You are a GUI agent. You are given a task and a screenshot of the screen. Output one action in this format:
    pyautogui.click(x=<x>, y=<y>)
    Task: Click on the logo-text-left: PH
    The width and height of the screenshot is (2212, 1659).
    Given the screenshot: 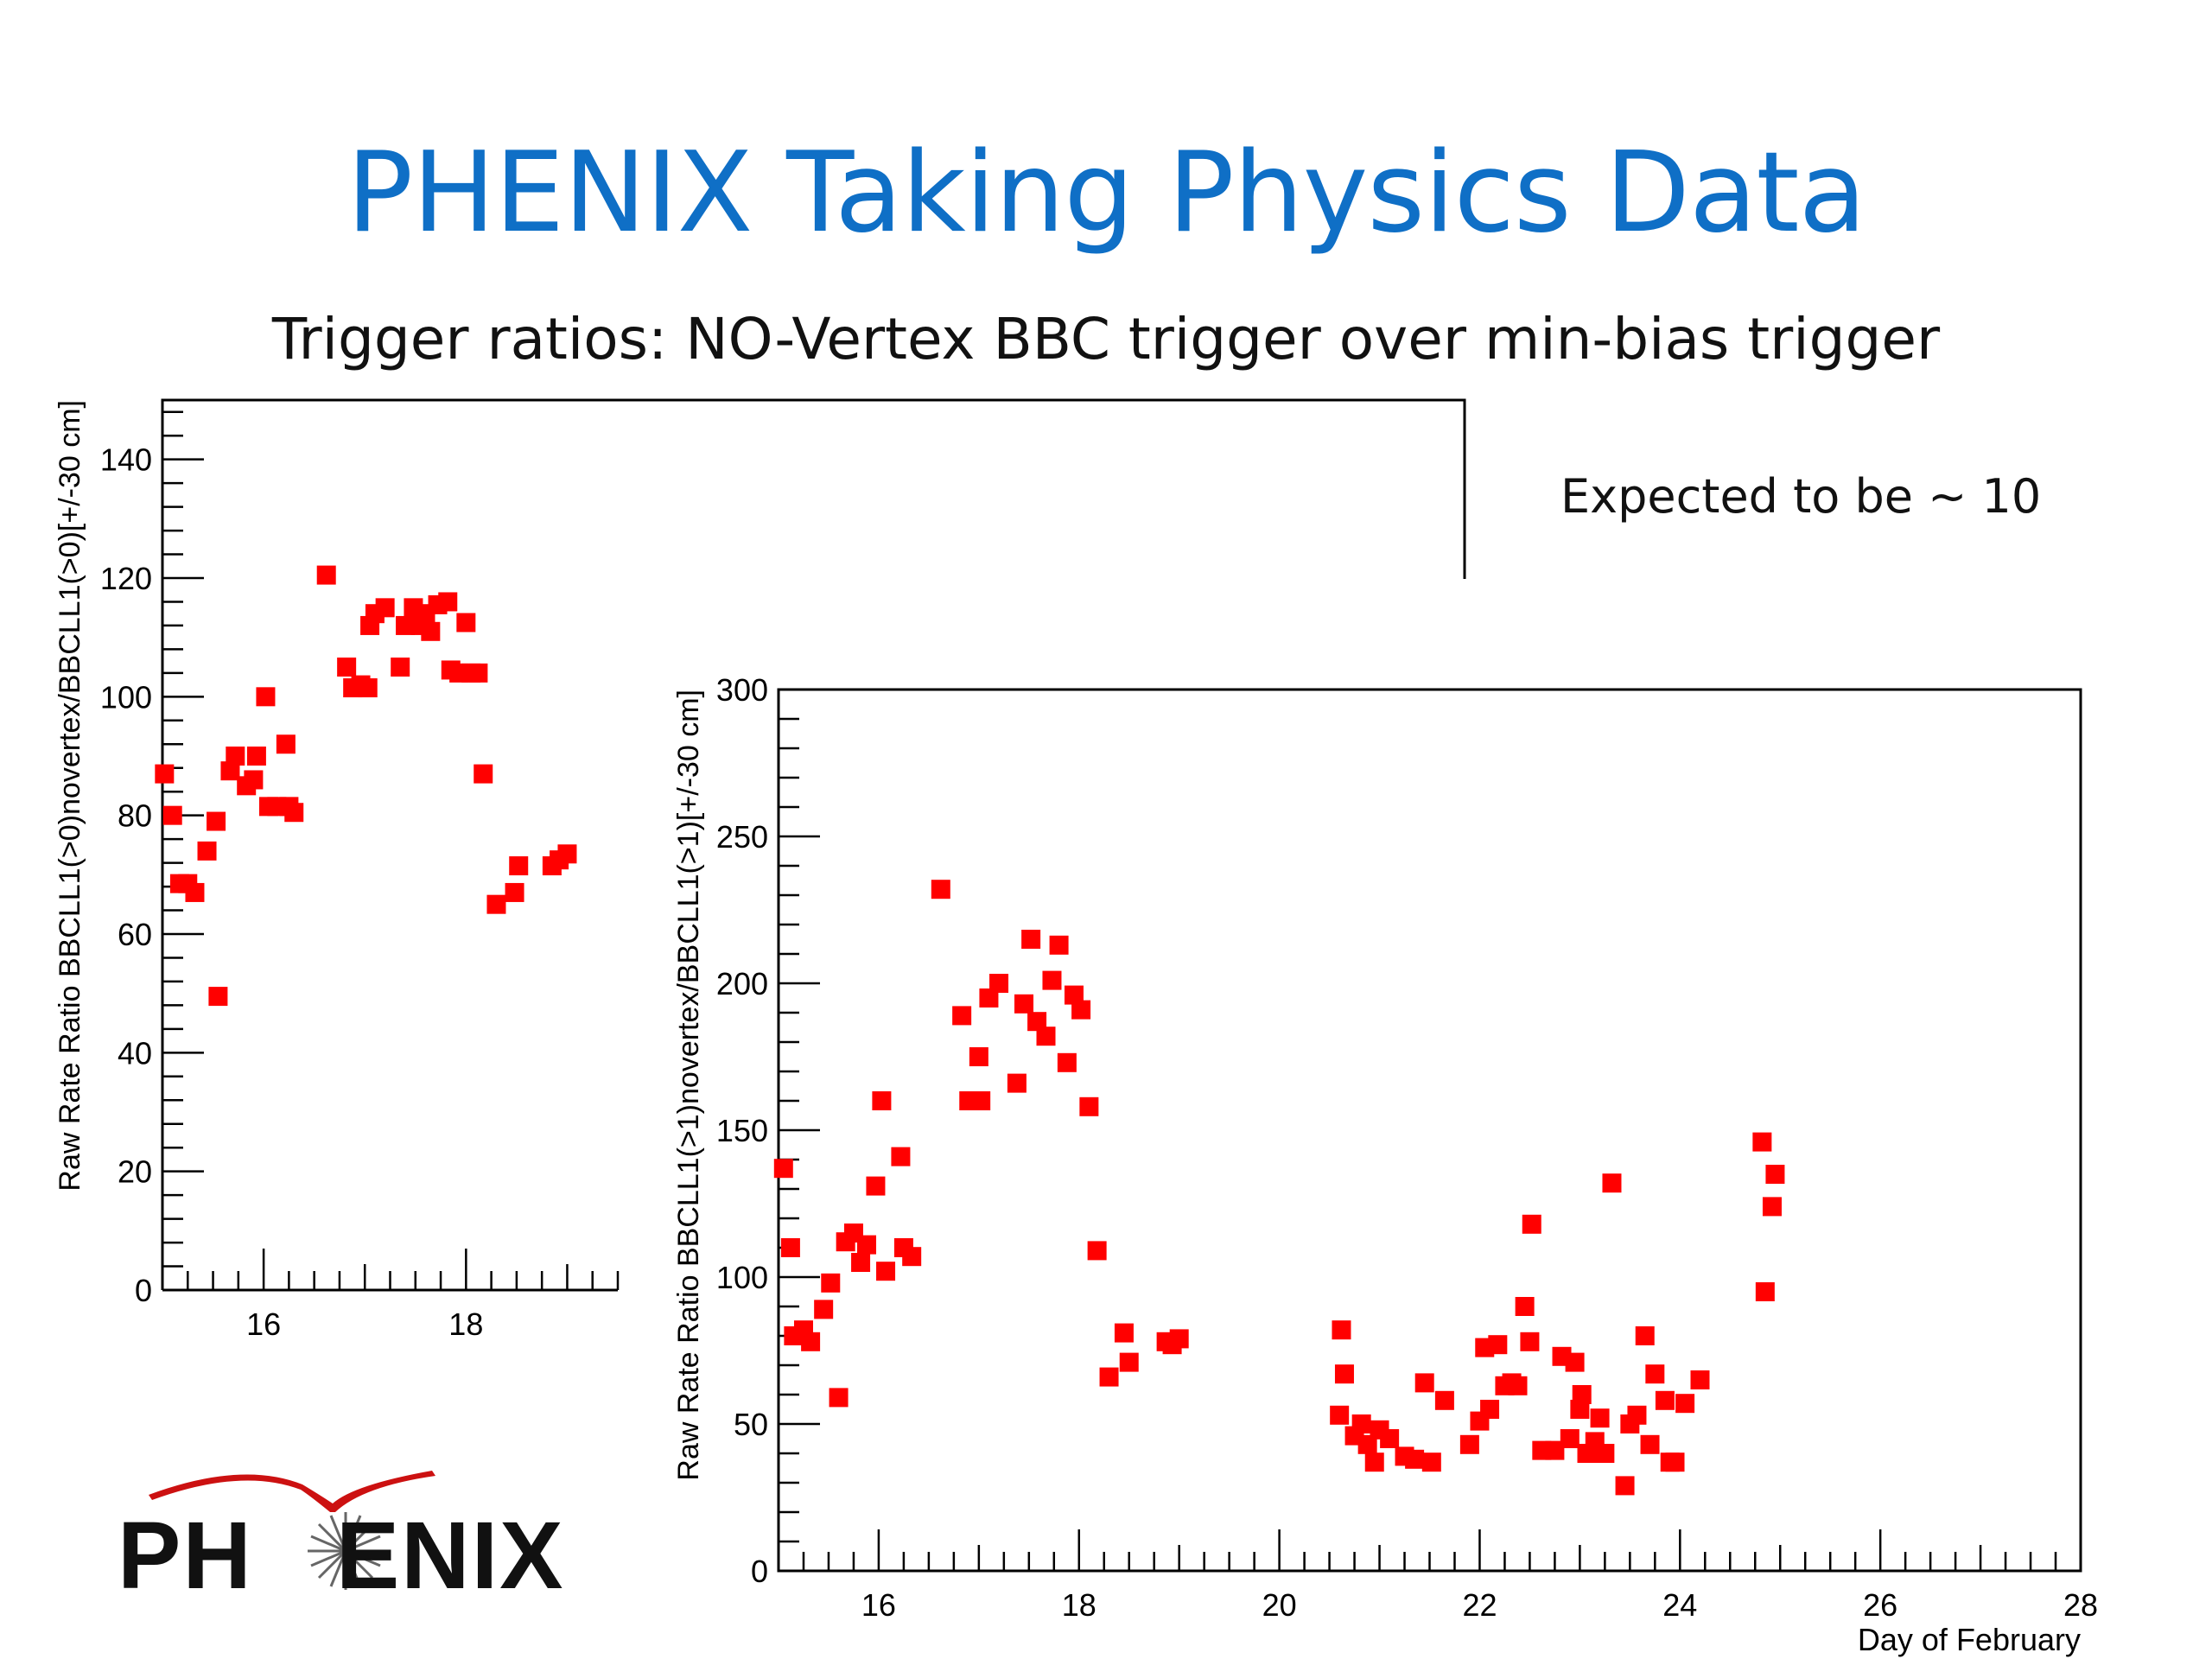 What is the action you would take?
    pyautogui.click(x=185, y=1556)
    